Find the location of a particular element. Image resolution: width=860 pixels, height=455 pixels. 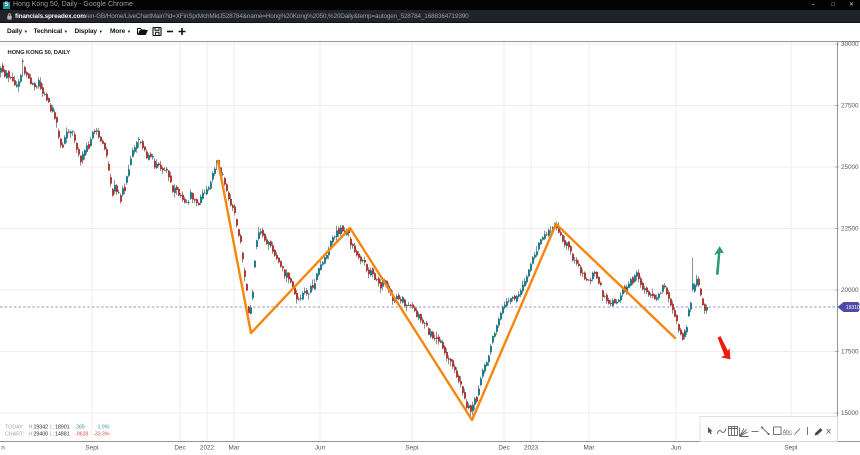

svg-text: 19310 is located at coordinates (853, 308).